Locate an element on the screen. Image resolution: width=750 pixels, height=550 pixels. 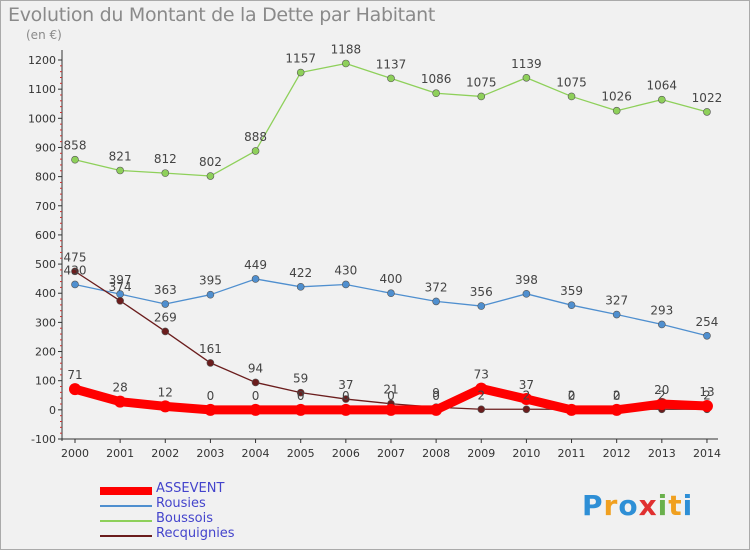
y-tick-label: 400 is located at coordinates (45, 293).